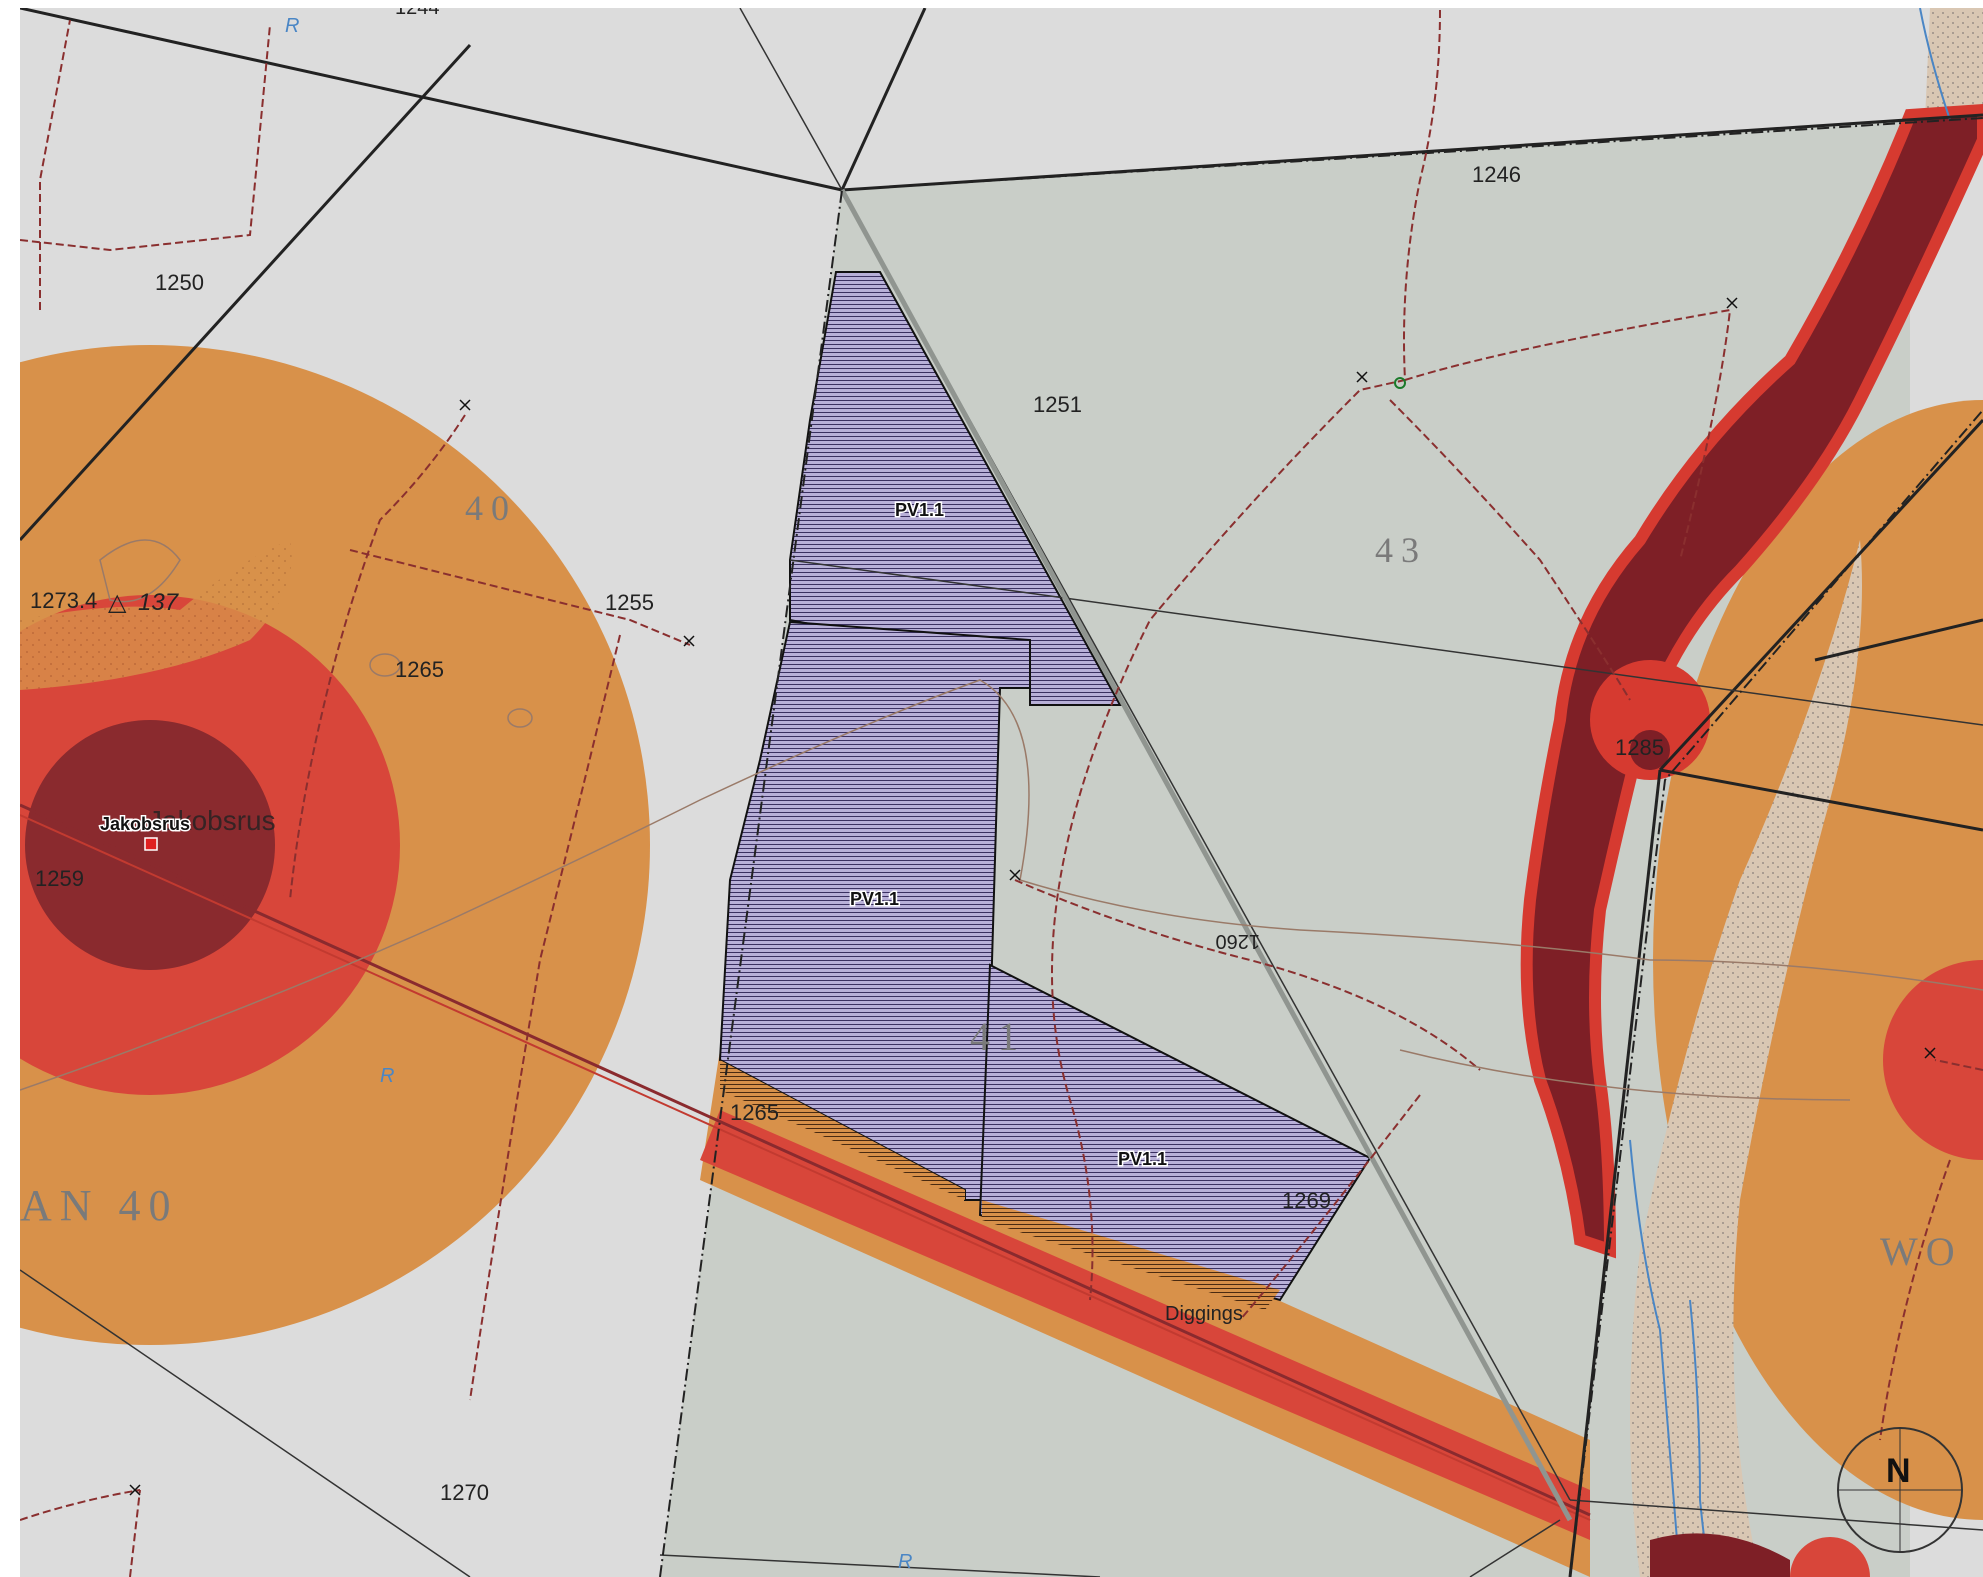 The width and height of the screenshot is (1983, 1577). I want to click on farm-label-40: 40, so click(491, 508).